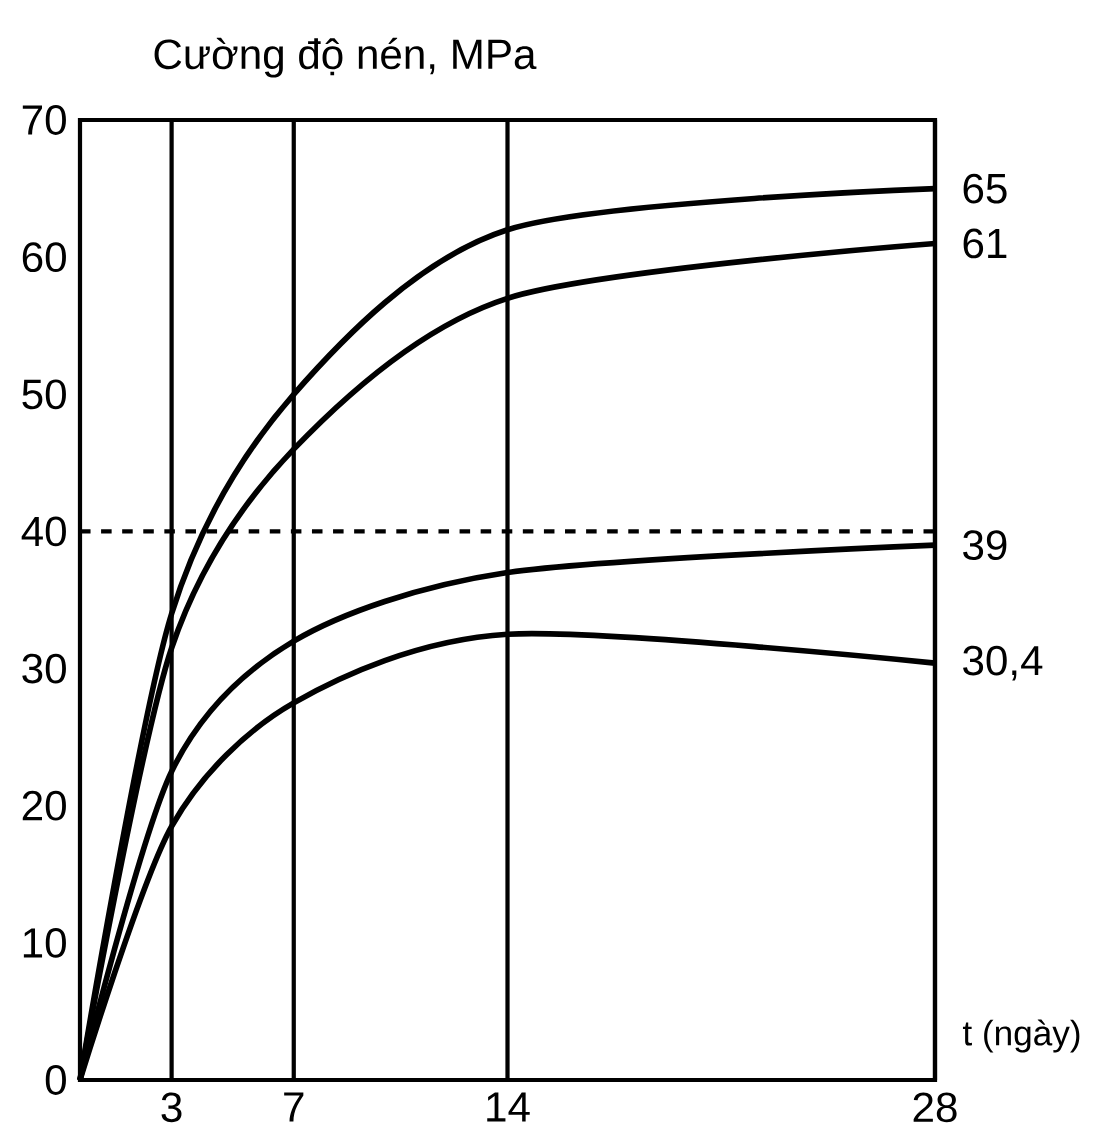 The width and height of the screenshot is (1111, 1140). What do you see at coordinates (44, 668) in the screenshot?
I see `y-tick-label: 30` at bounding box center [44, 668].